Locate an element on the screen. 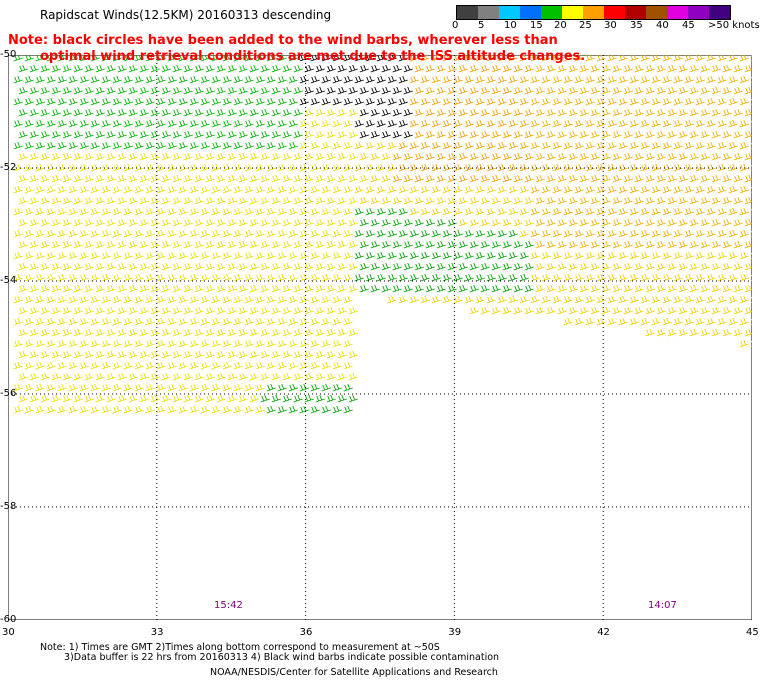 The width and height of the screenshot is (760, 688). scale-label: 20 is located at coordinates (560, 25).